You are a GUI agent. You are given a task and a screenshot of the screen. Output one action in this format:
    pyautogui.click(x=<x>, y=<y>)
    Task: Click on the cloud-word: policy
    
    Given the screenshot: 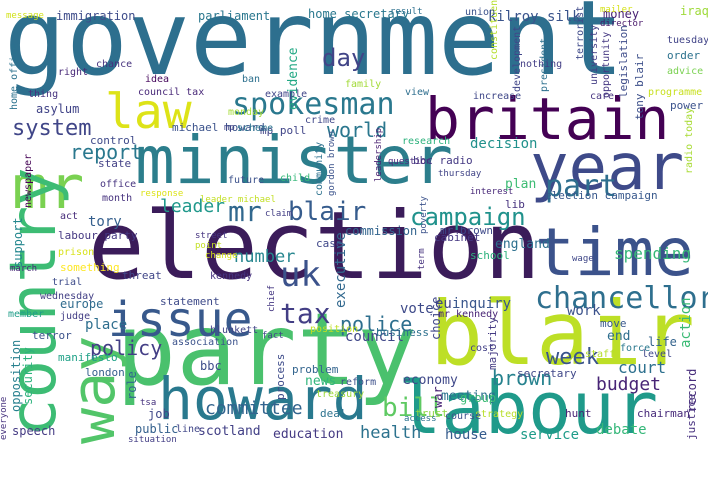 What is the action you would take?
    pyautogui.click(x=126, y=348)
    